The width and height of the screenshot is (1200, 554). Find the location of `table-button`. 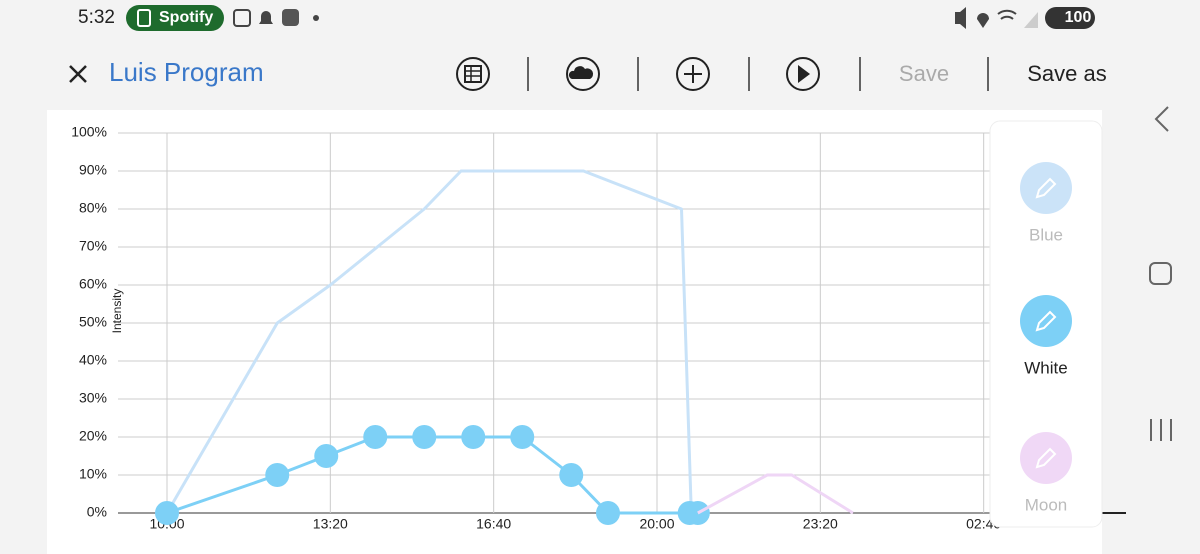

table-button is located at coordinates (473, 74).